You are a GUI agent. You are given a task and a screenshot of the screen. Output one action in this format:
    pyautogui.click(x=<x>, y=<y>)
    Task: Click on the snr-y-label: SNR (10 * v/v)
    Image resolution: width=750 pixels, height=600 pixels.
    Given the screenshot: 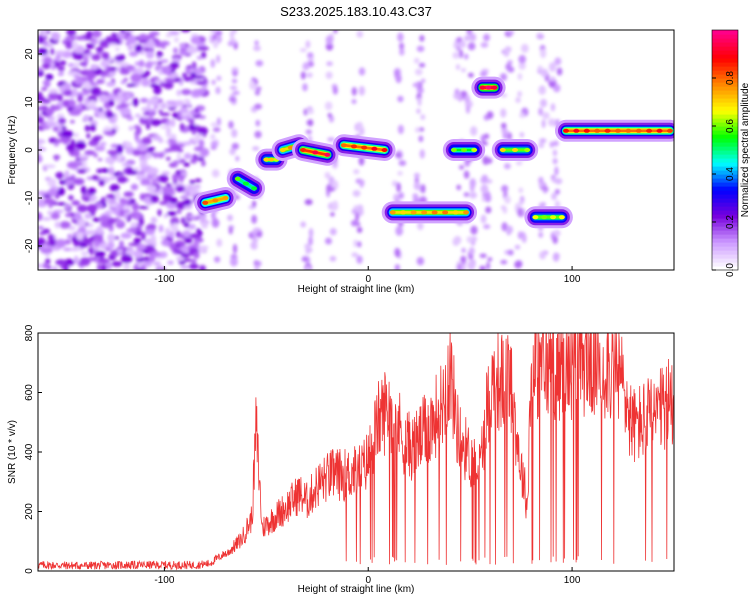 What is the action you would take?
    pyautogui.click(x=12, y=452)
    